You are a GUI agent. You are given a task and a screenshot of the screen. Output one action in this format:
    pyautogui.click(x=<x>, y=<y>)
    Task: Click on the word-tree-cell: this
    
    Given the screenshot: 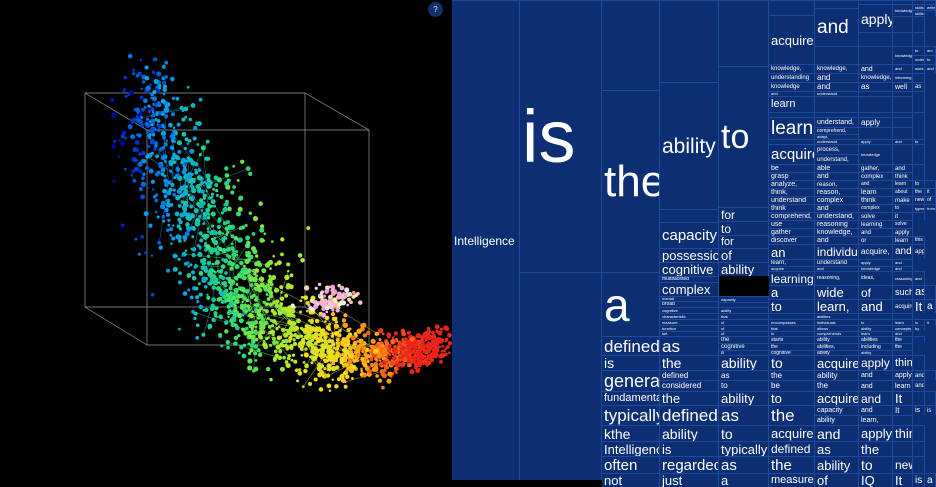 What is the action you would take?
    pyautogui.click(x=919, y=240)
    